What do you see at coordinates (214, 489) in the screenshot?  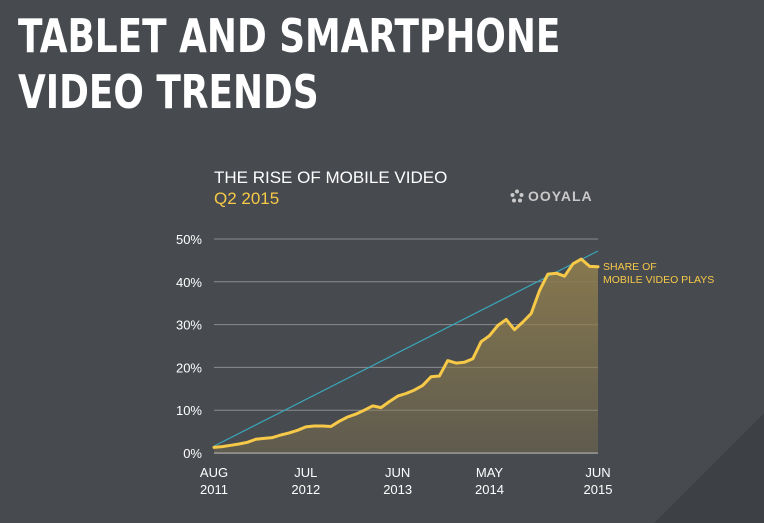 I see `x-tick-label-year: 2011` at bounding box center [214, 489].